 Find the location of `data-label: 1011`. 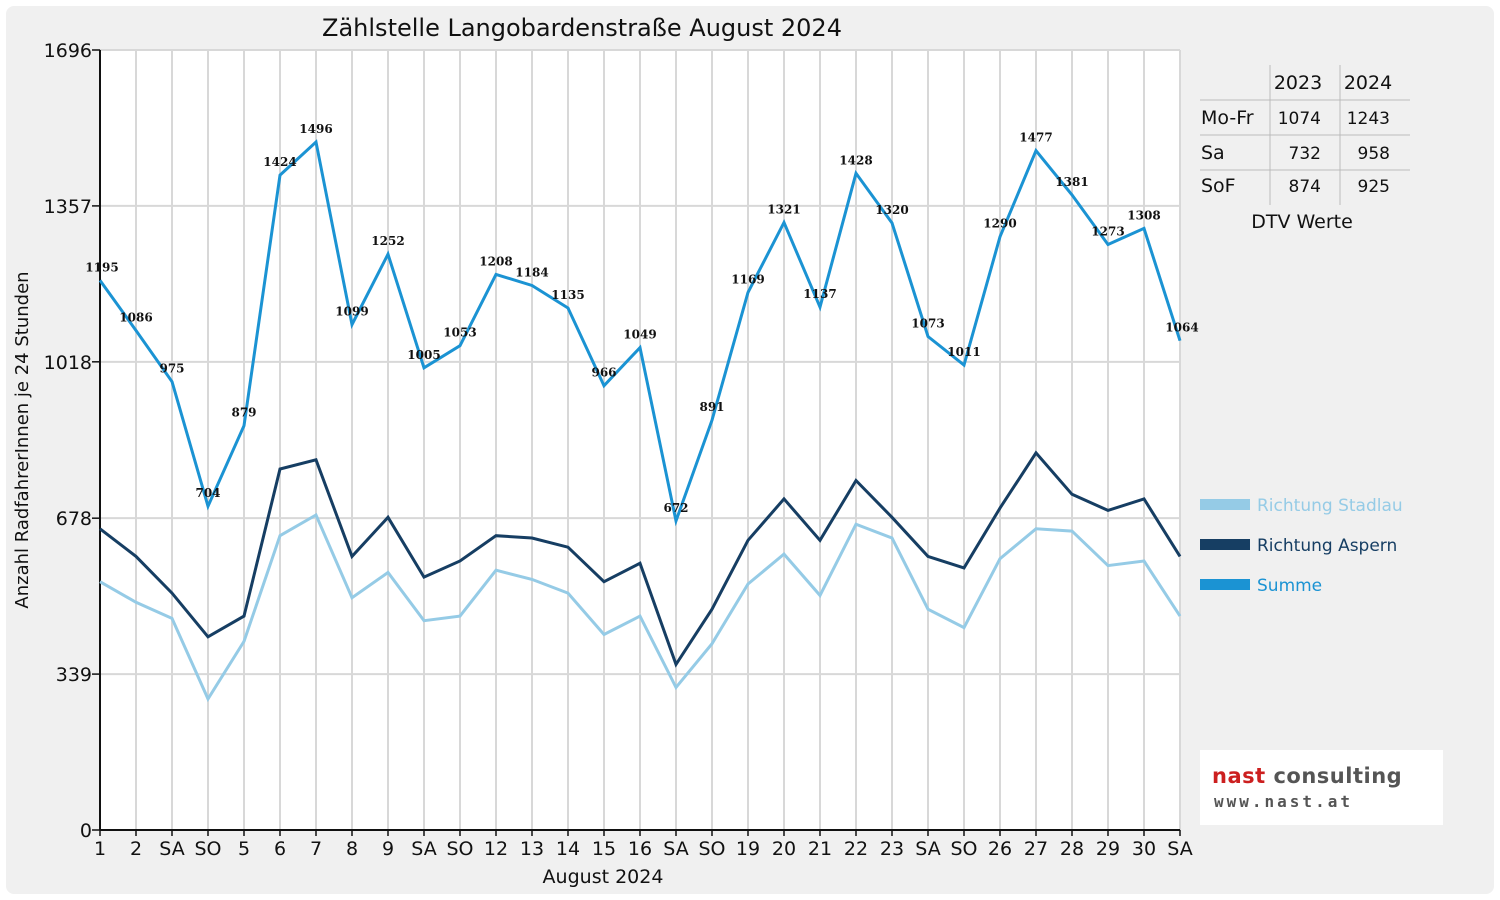

data-label: 1011 is located at coordinates (963, 352).